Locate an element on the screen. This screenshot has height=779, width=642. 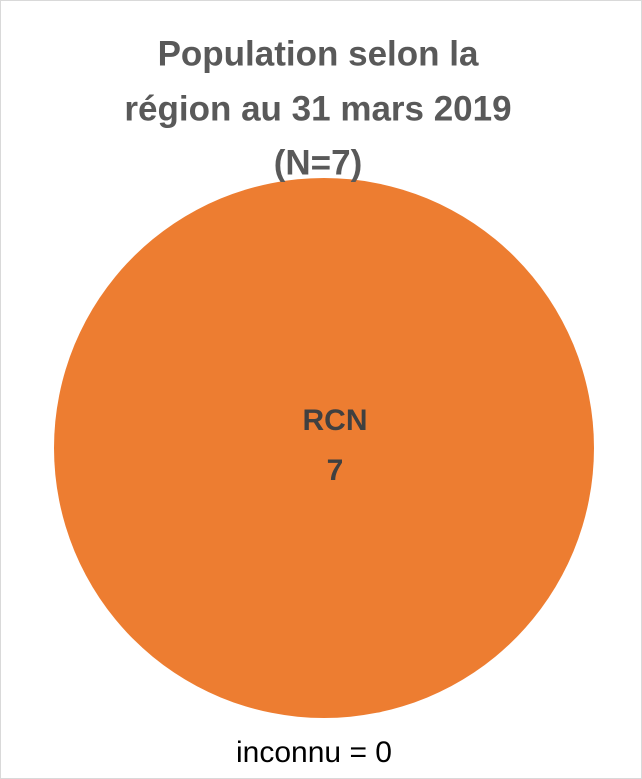
data-labels: RCN 7 is located at coordinates (335, 445).